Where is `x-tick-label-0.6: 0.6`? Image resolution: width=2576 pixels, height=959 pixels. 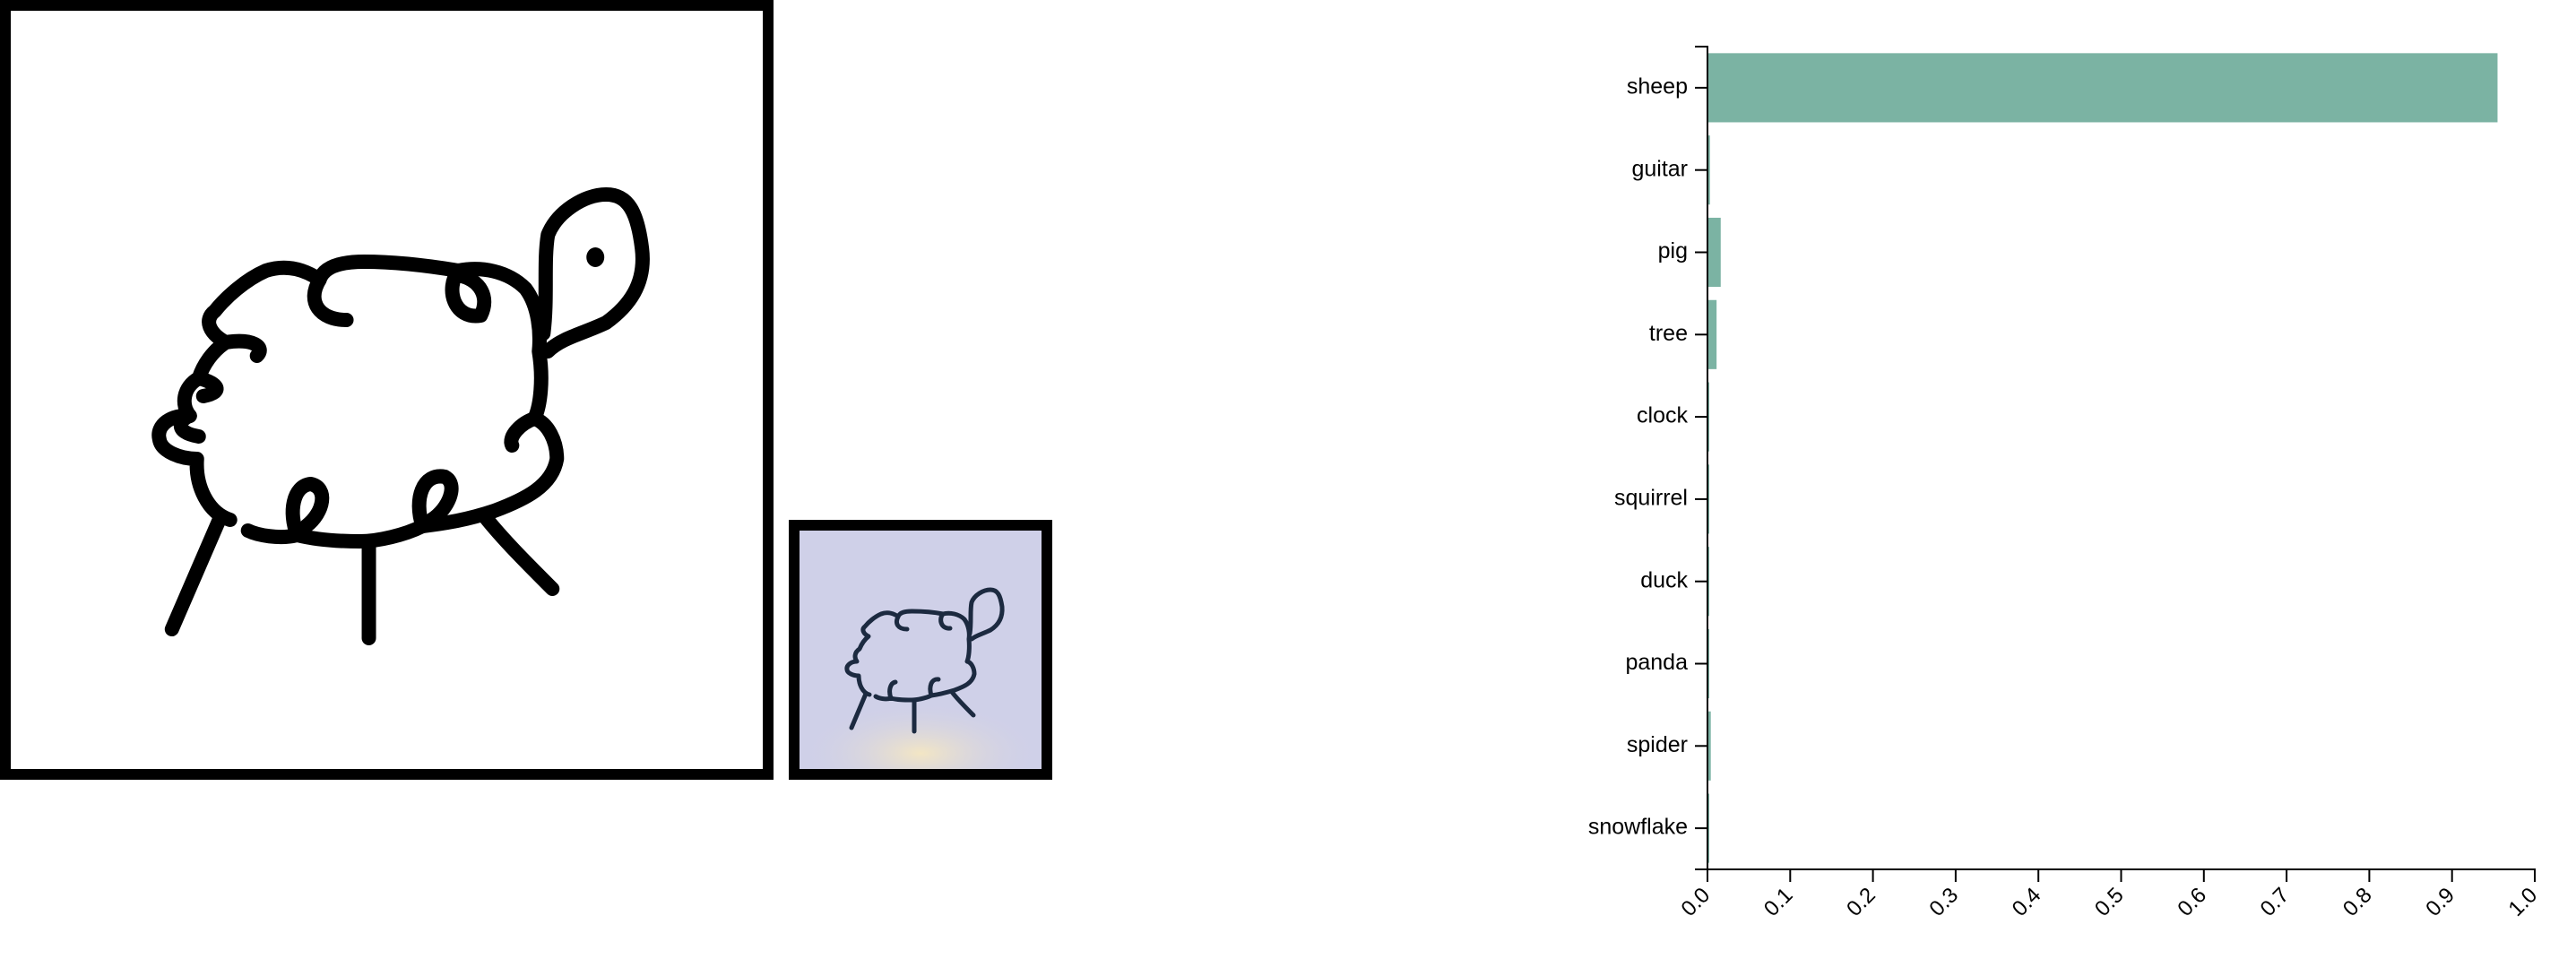
x-tick-label-0.6: 0.6 is located at coordinates (2192, 902).